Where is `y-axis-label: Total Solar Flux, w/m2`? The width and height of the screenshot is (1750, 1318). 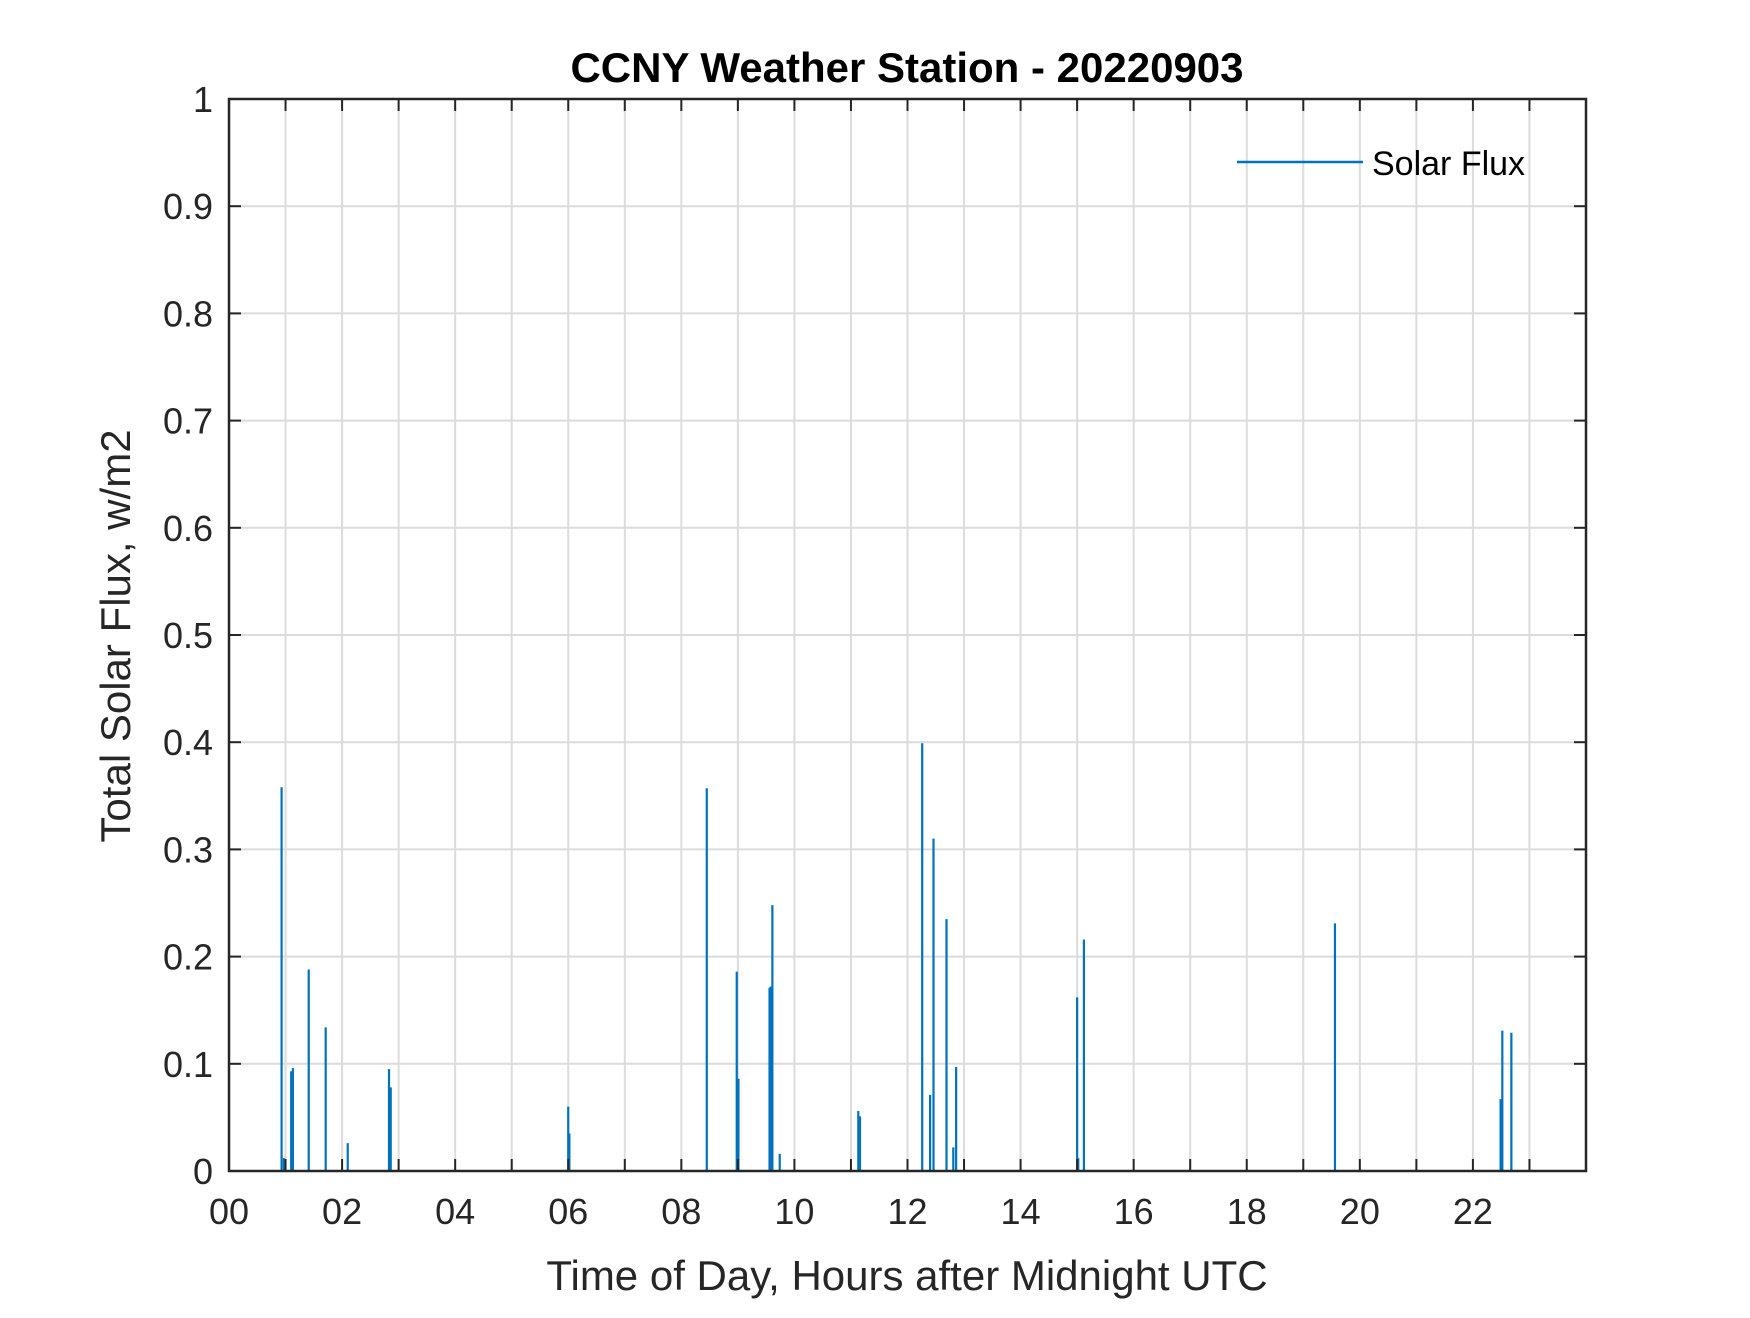
y-axis-label: Total Solar Flux, w/m2 is located at coordinates (115, 635).